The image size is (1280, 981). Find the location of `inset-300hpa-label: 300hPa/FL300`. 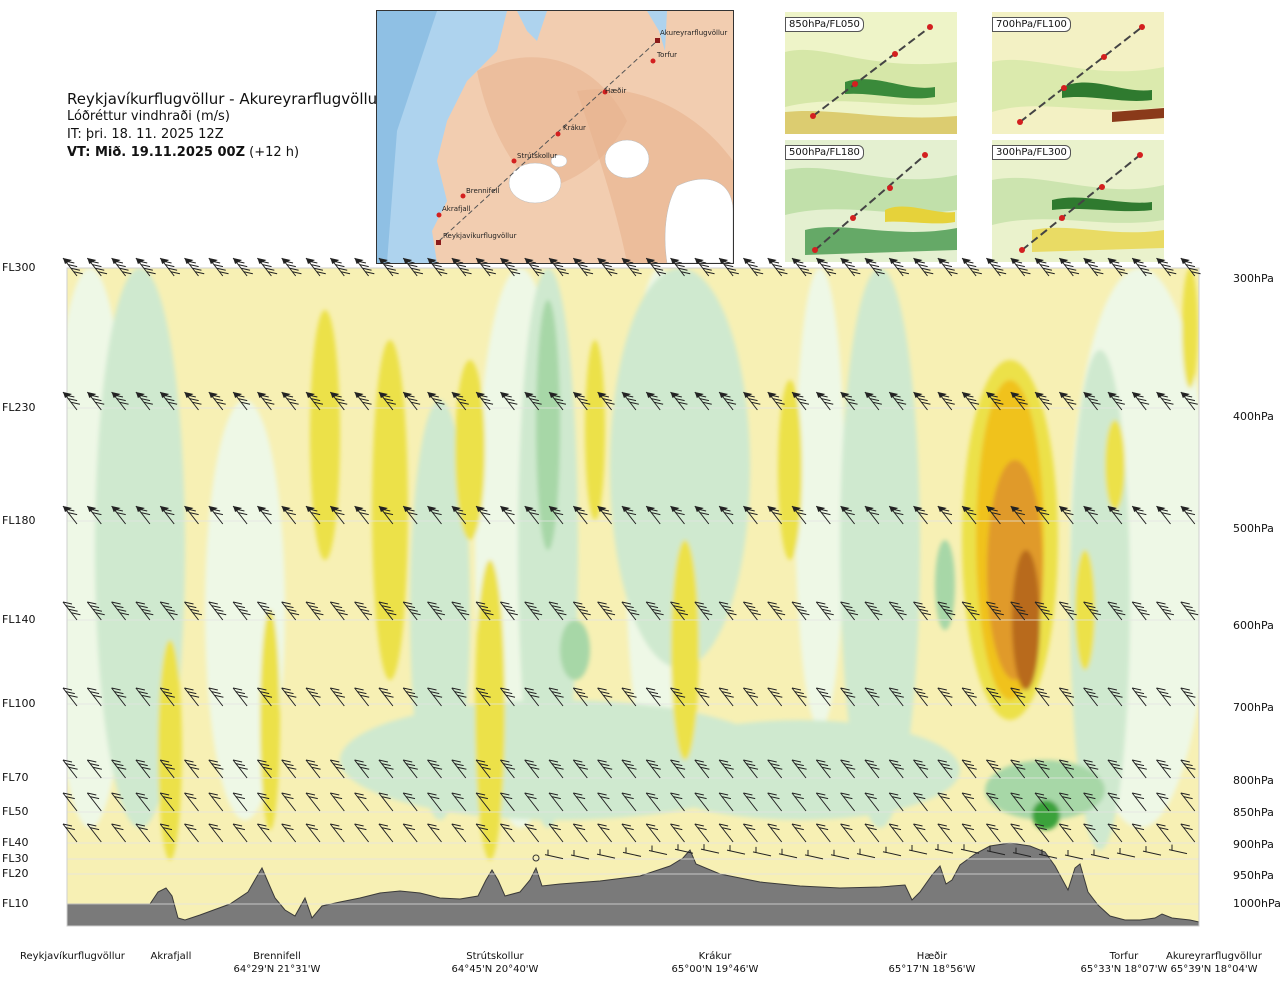

inset-300hpa-label: 300hPa/FL300 is located at coordinates (1031, 152).